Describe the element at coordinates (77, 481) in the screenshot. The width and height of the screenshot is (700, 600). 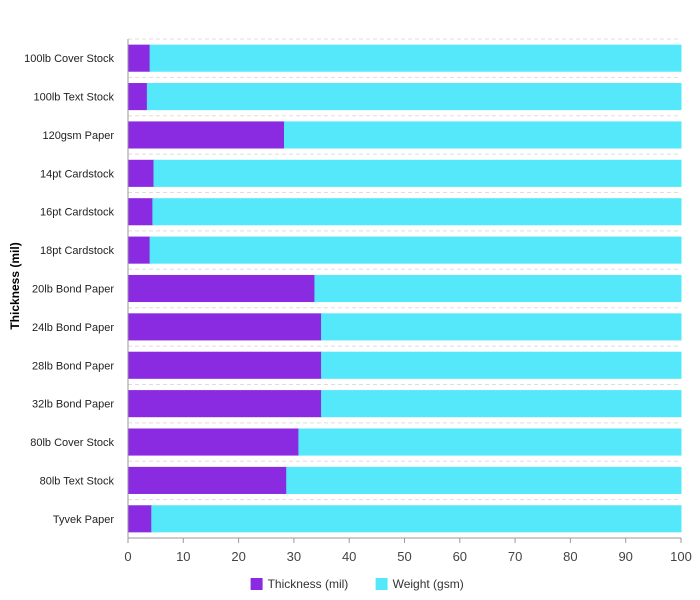
I see `category-label: 80lb Text Stock` at that location.